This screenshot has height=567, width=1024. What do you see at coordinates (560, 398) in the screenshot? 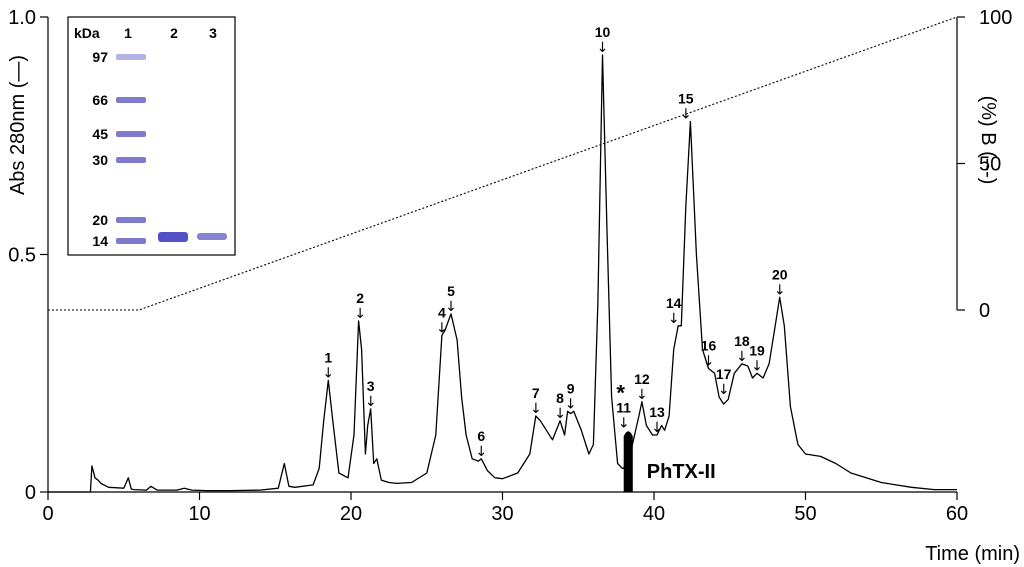
I see `peak-label: 8` at bounding box center [560, 398].